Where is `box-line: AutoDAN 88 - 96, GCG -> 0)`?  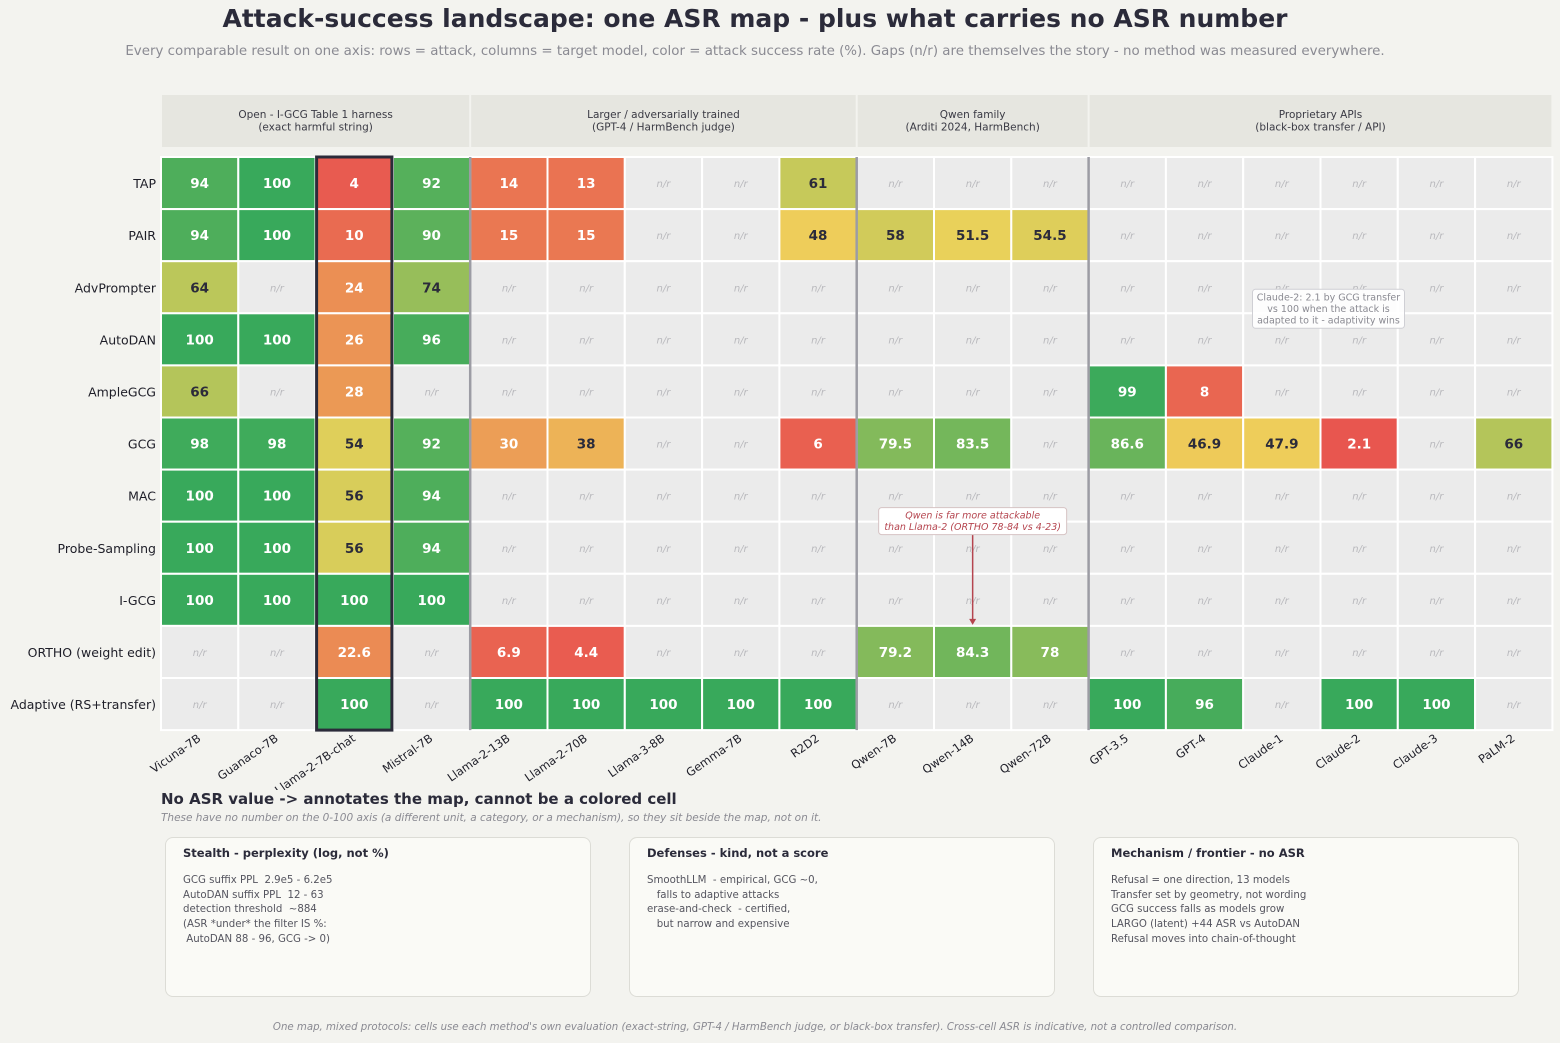 box-line: AutoDAN 88 - 96, GCG -> 0) is located at coordinates (256, 939).